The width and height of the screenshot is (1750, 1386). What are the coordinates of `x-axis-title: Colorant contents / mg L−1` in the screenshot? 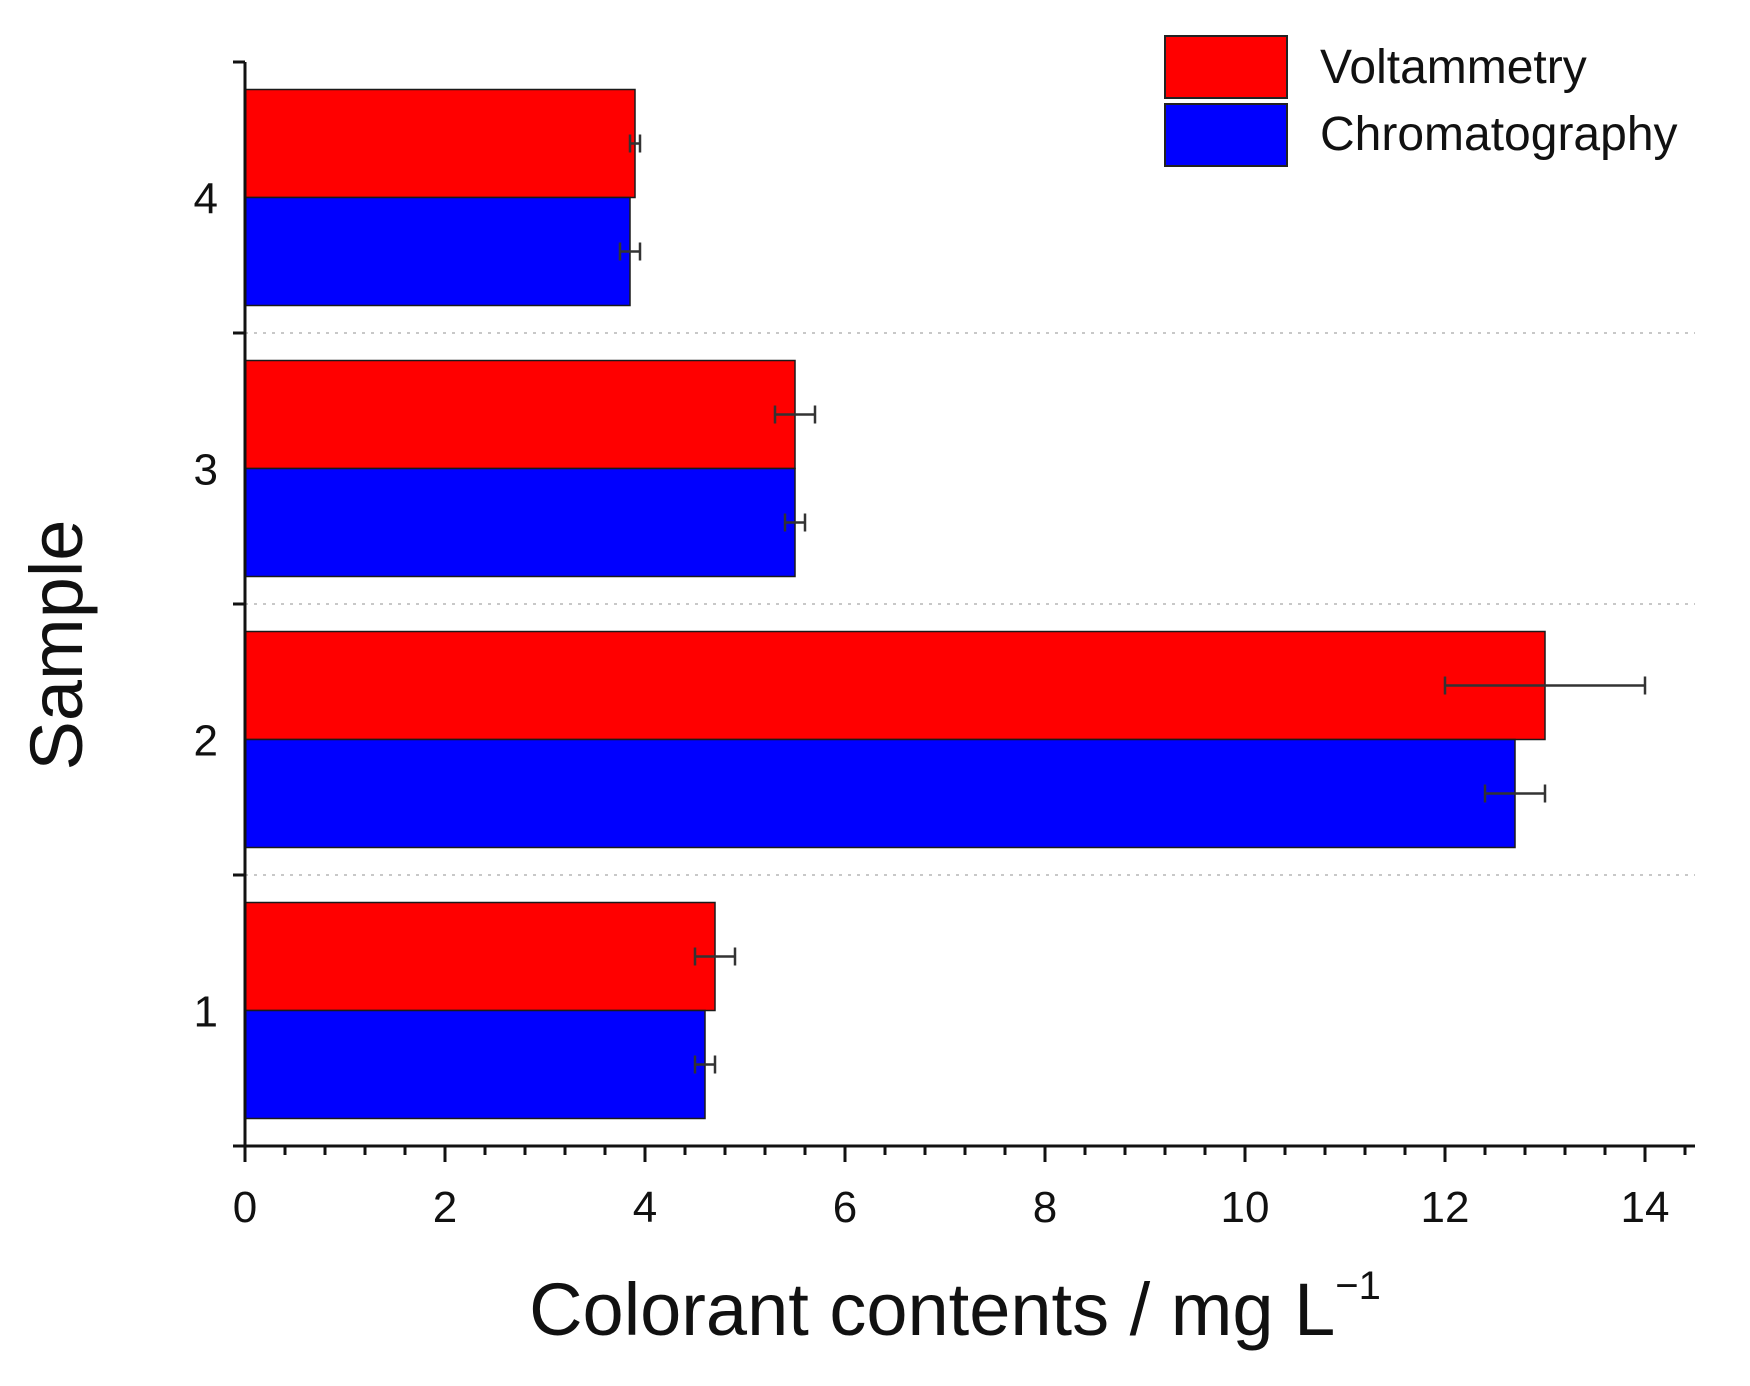 It's located at (955, 1307).